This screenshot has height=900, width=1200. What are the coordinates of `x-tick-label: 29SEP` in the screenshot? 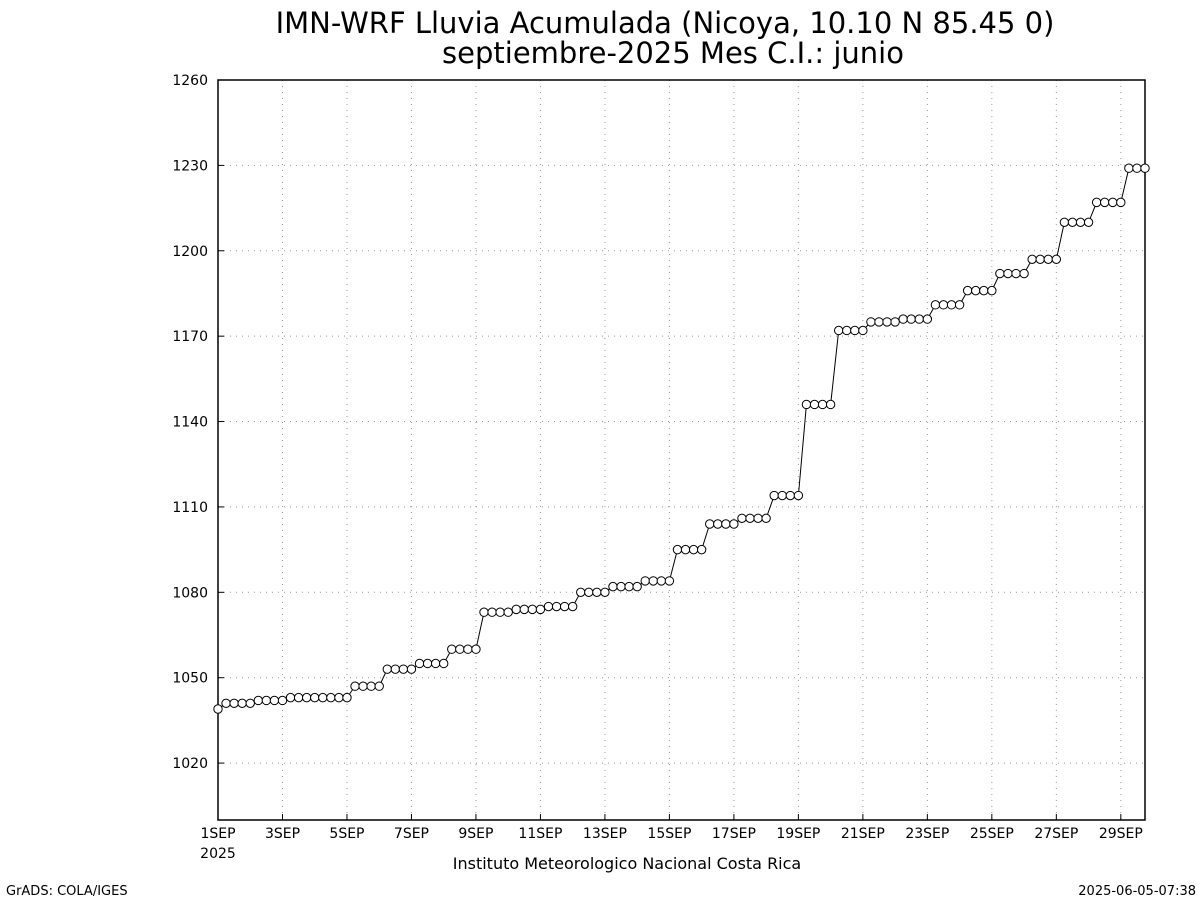 It's located at (1121, 834).